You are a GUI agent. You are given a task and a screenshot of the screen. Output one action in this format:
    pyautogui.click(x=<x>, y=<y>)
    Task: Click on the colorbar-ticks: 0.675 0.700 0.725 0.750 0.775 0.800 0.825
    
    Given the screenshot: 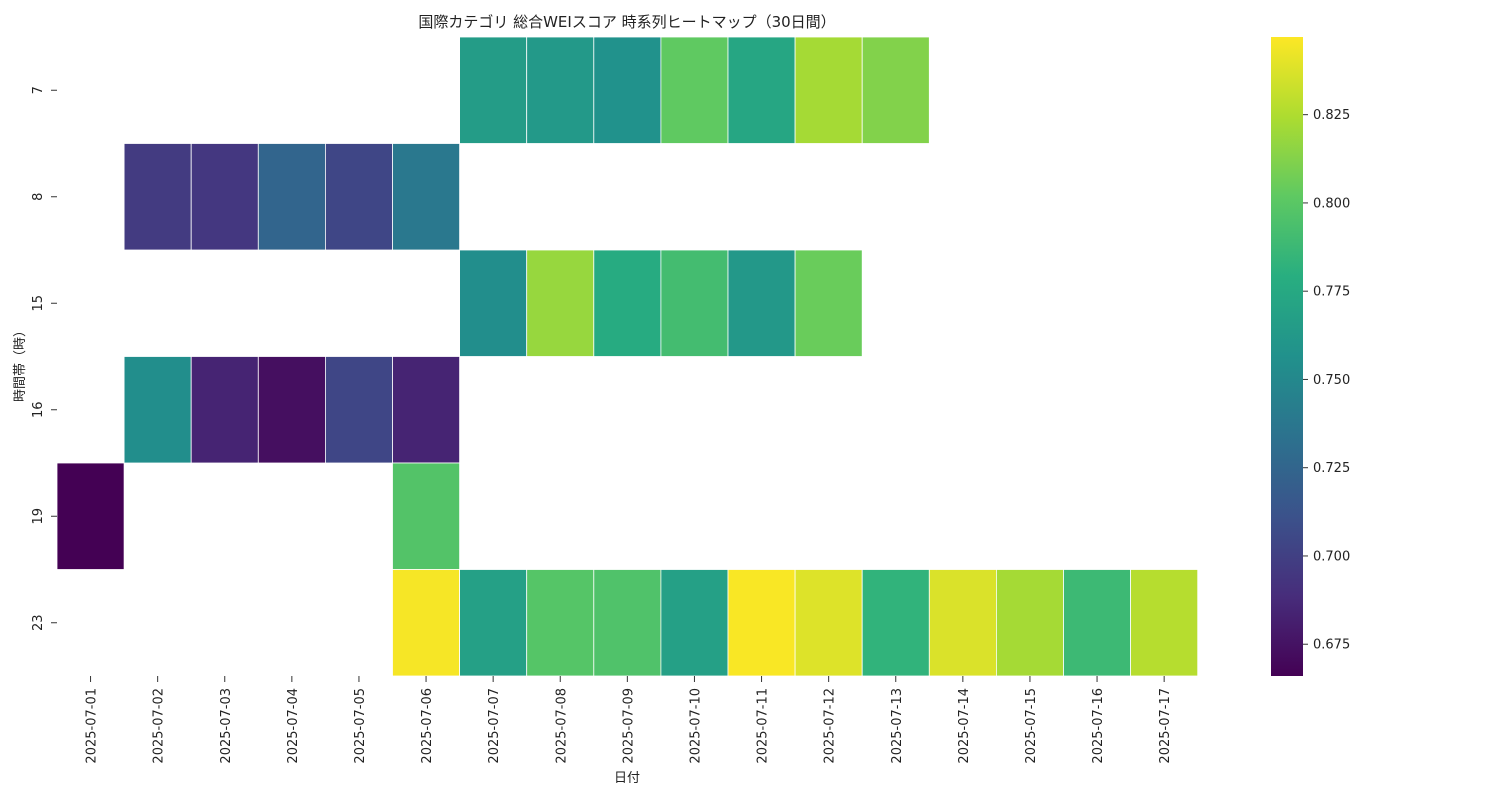 What is the action you would take?
    pyautogui.click(x=1326, y=380)
    